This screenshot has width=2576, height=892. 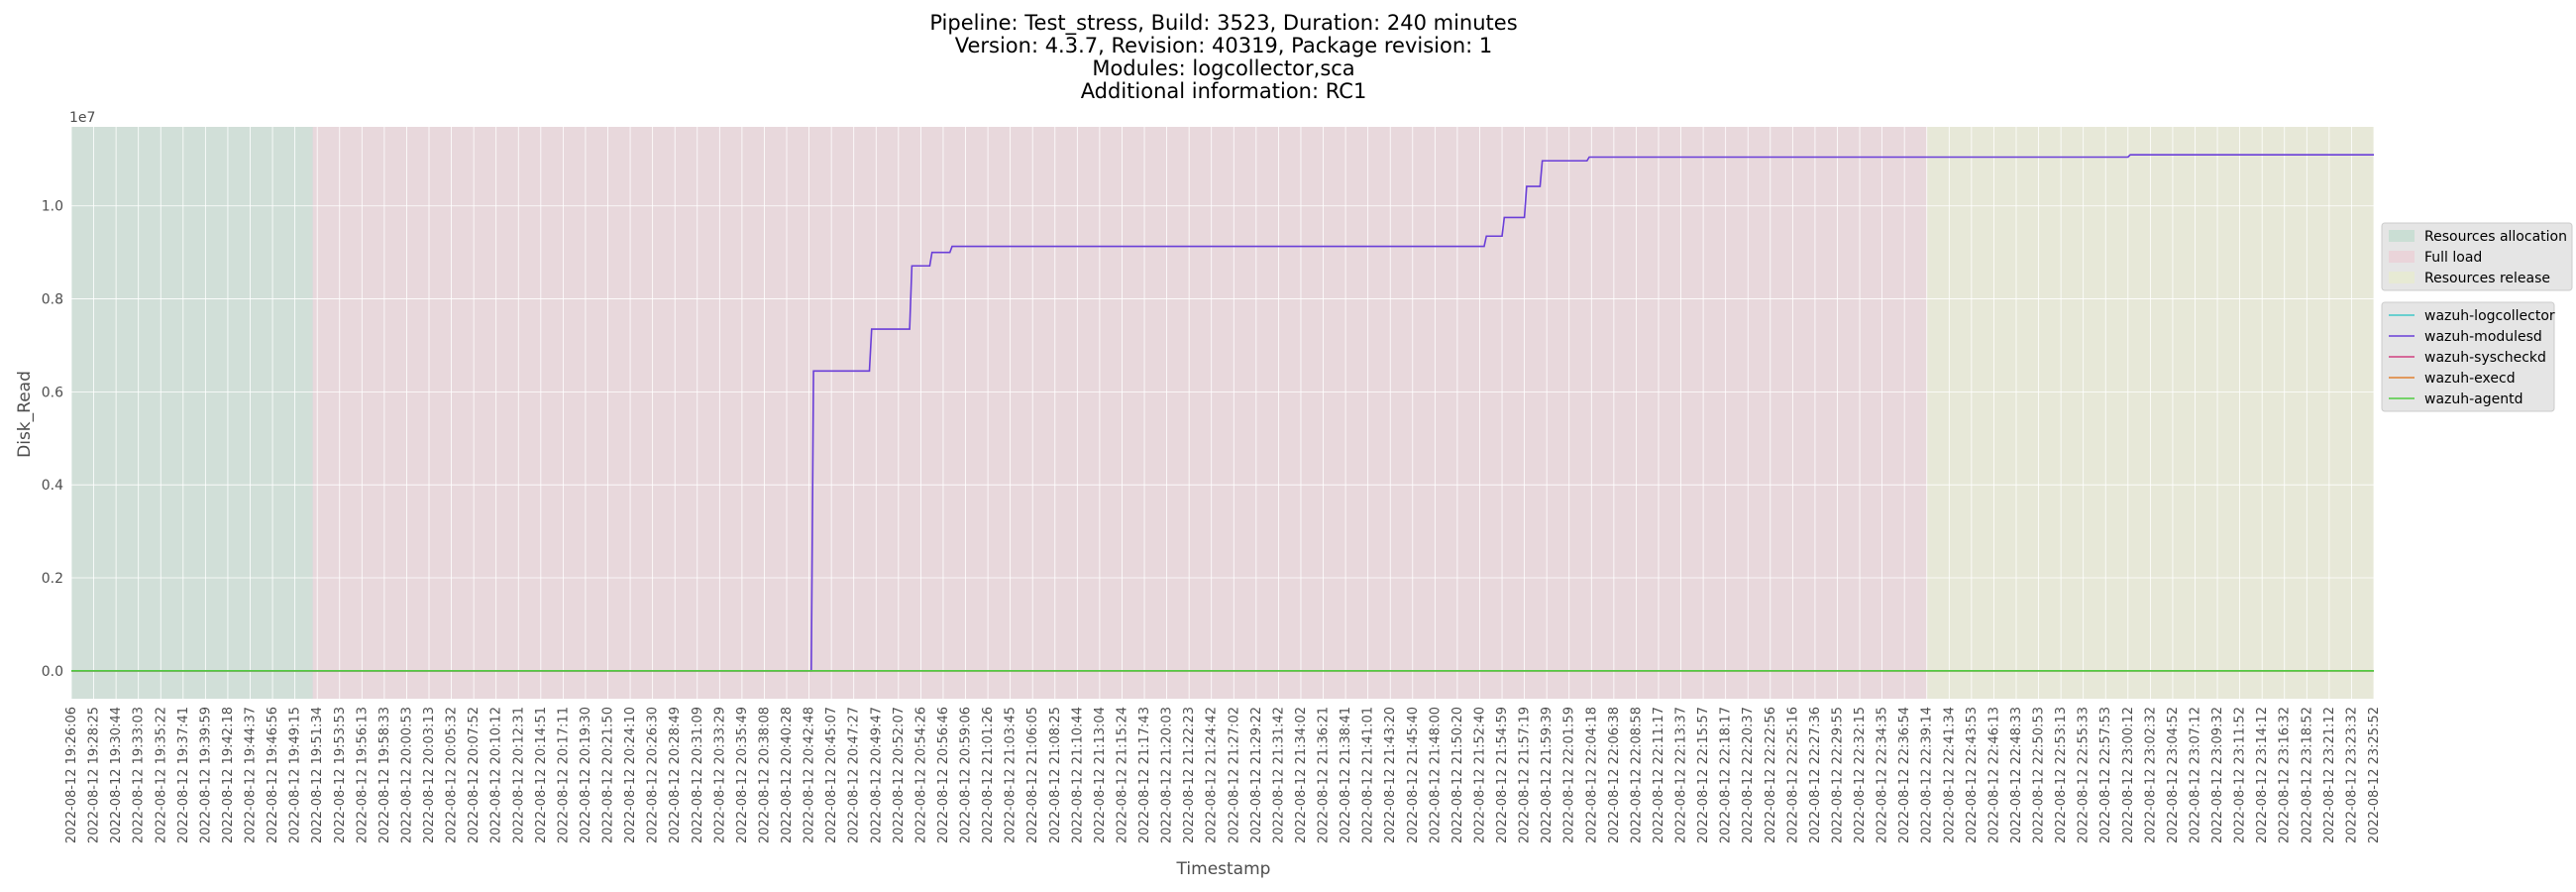 What do you see at coordinates (2195, 775) in the screenshot?
I see `x-tick-label: 2022-08-12 23:07:12` at bounding box center [2195, 775].